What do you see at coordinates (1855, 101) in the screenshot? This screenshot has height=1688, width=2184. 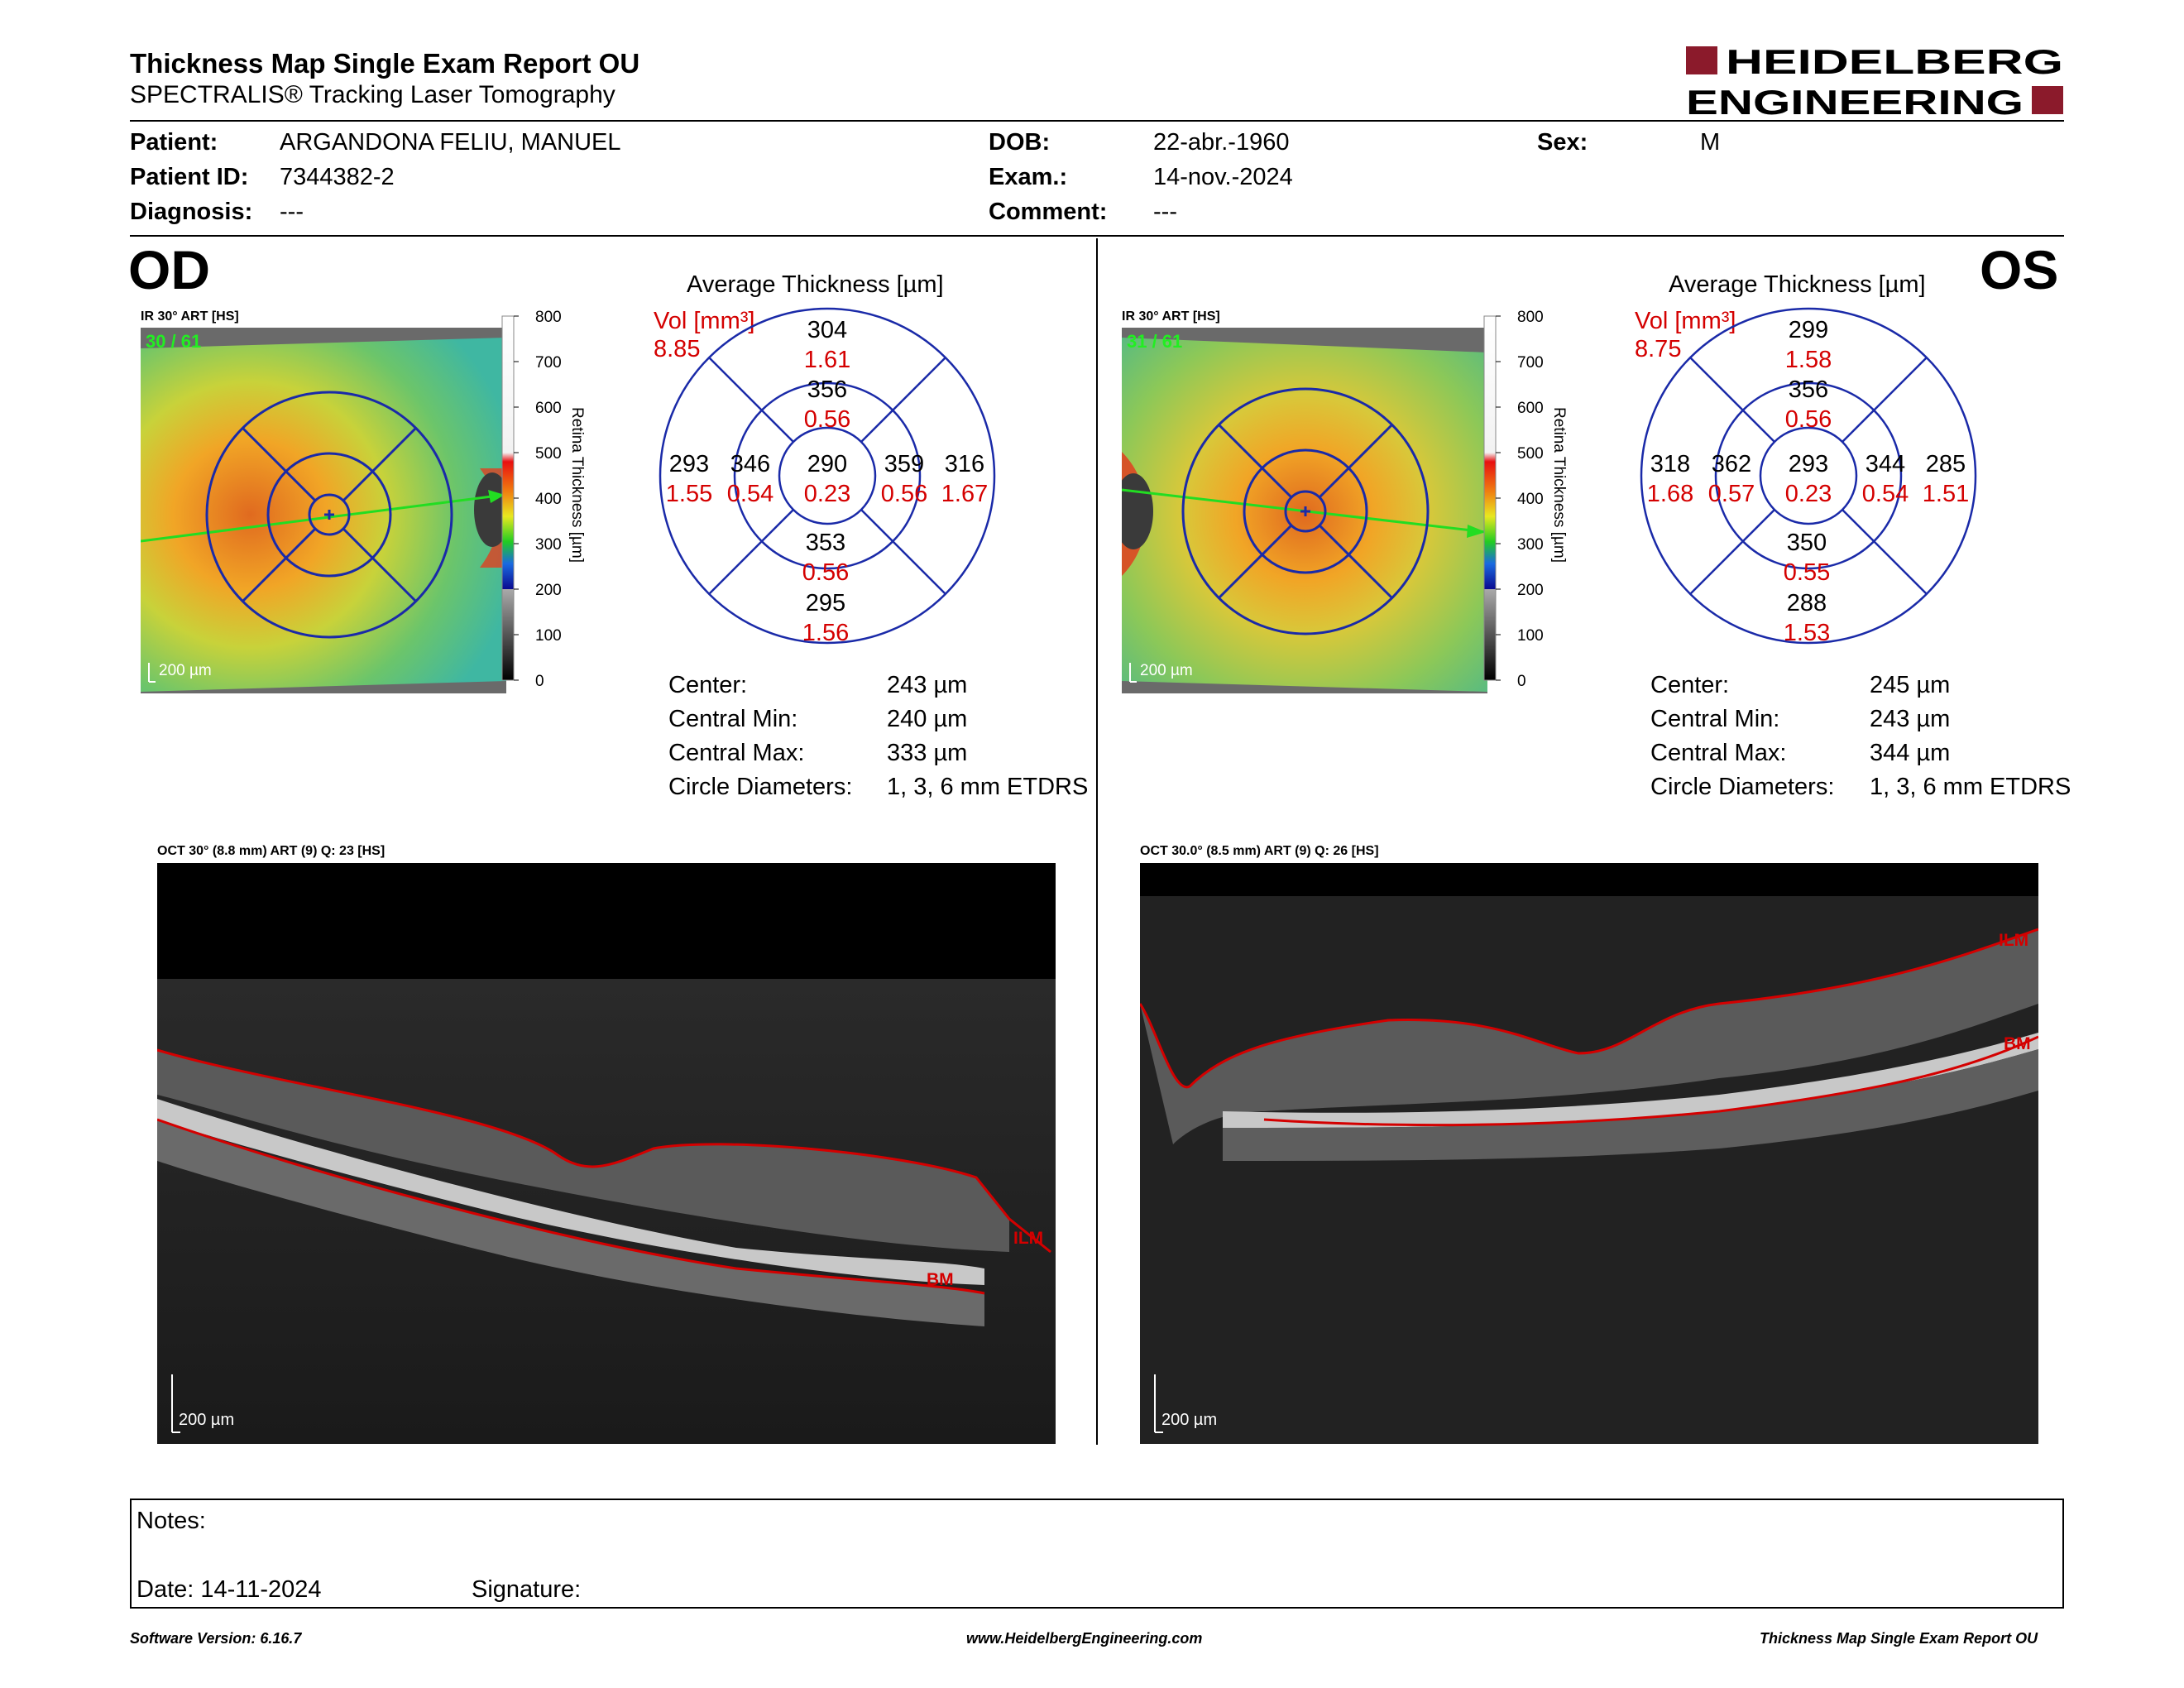 I see `logo-text-line2: ENGINEERING` at bounding box center [1855, 101].